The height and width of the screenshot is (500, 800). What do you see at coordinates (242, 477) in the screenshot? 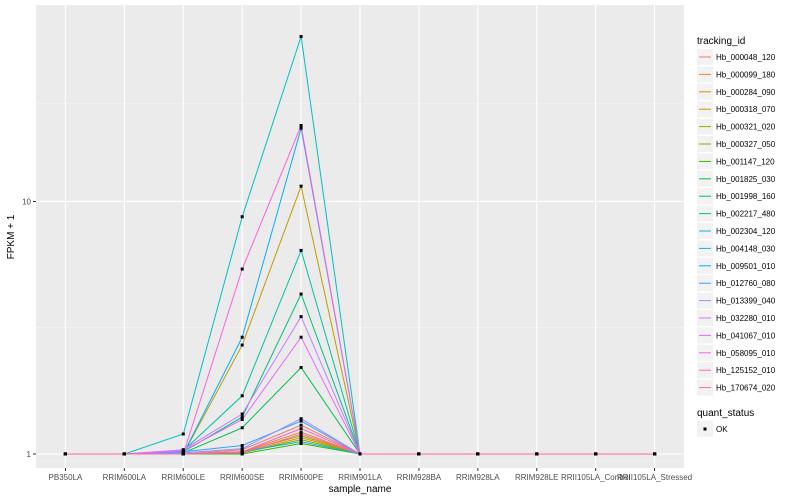
I see `x-tick-label: RRIM600SE` at bounding box center [242, 477].